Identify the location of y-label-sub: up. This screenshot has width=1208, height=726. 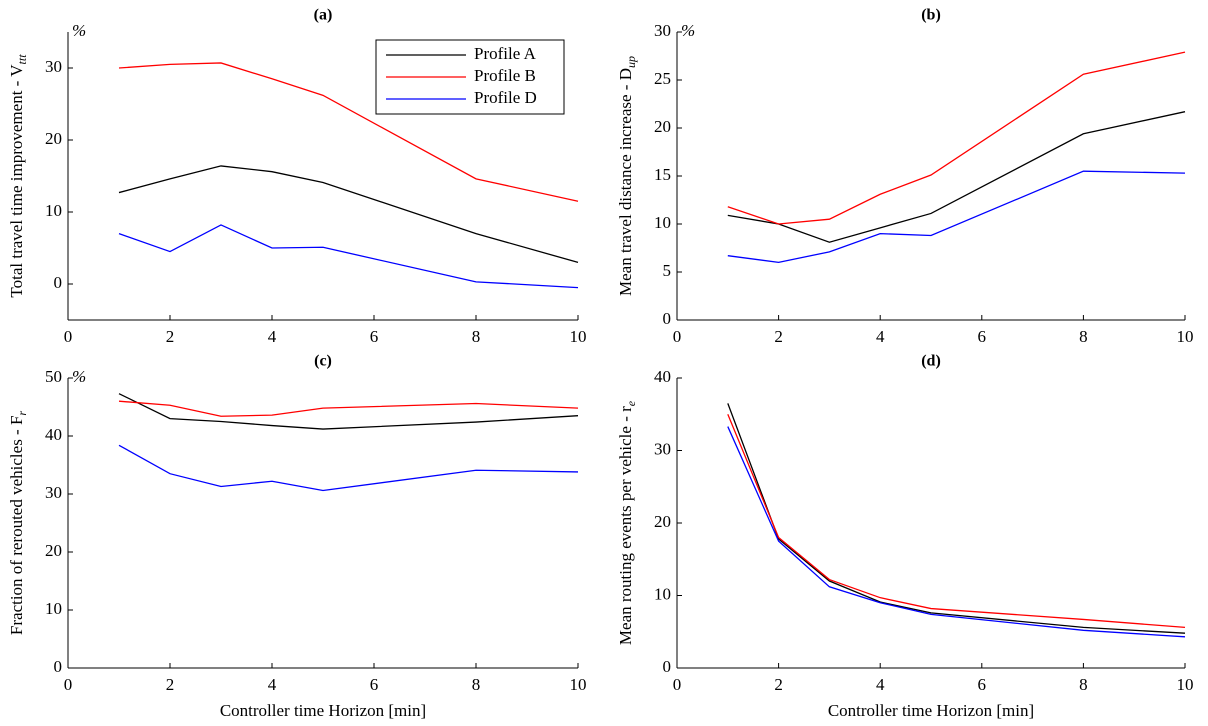
(631, 62).